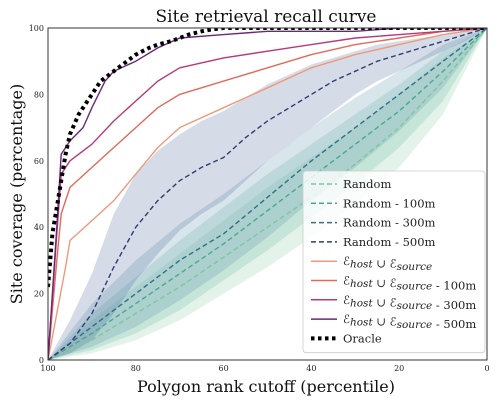  Describe the element at coordinates (389, 203) in the screenshot. I see `legend-label-random-100m: Random - 100m` at that location.